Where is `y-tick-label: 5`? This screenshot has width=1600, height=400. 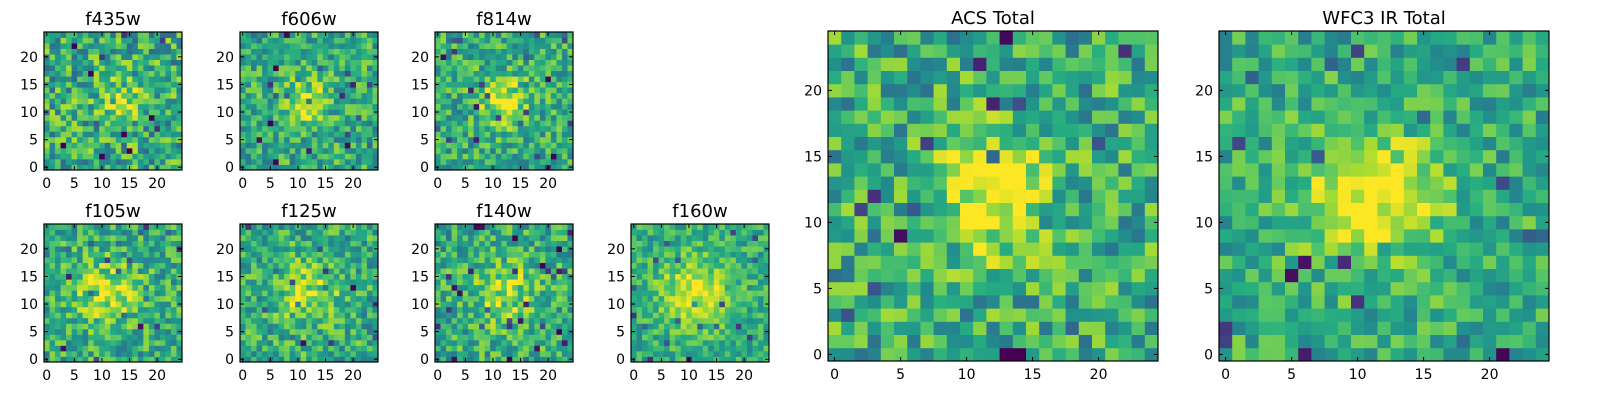
y-tick-label: 5 is located at coordinates (424, 141).